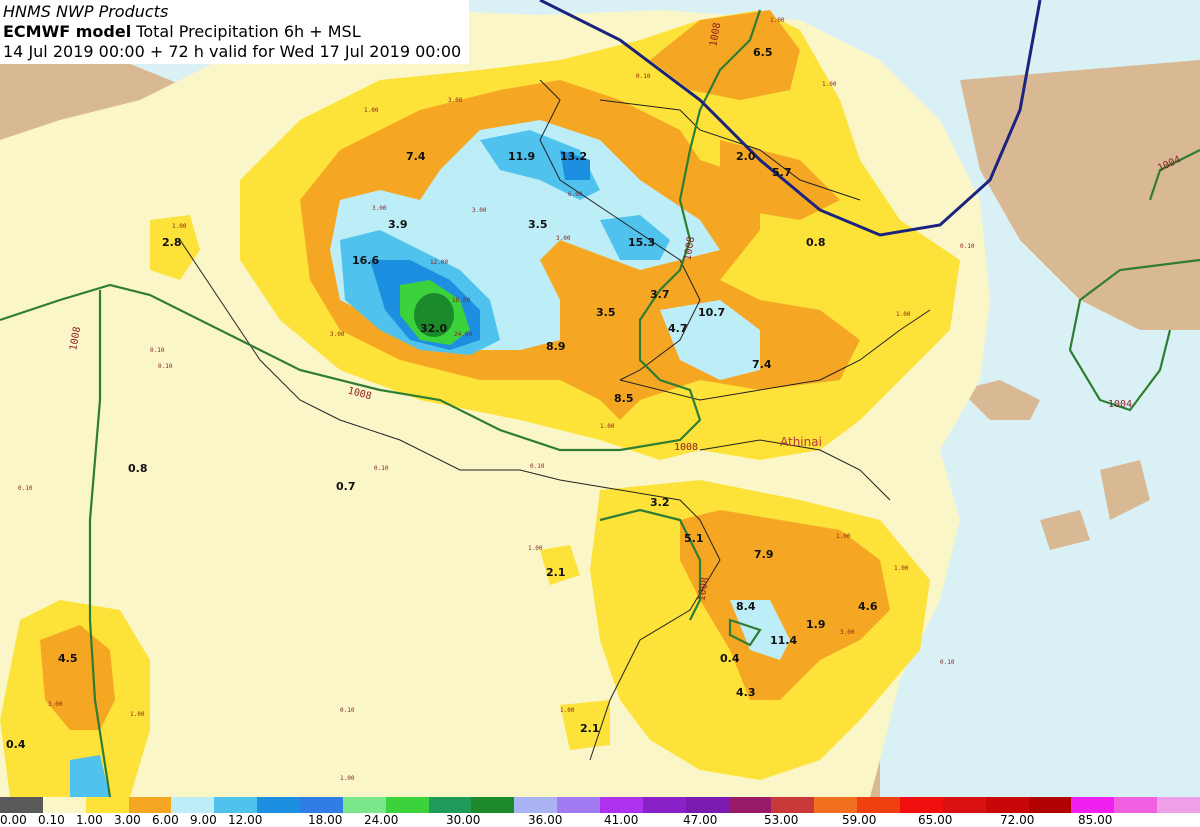  What do you see at coordinates (746, 692) in the screenshot?
I see `value-label: 4.3` at bounding box center [746, 692].